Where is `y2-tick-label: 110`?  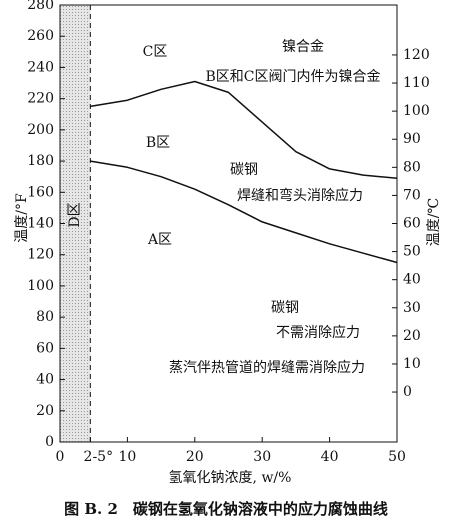 y2-tick-label: 110 is located at coordinates (416, 83).